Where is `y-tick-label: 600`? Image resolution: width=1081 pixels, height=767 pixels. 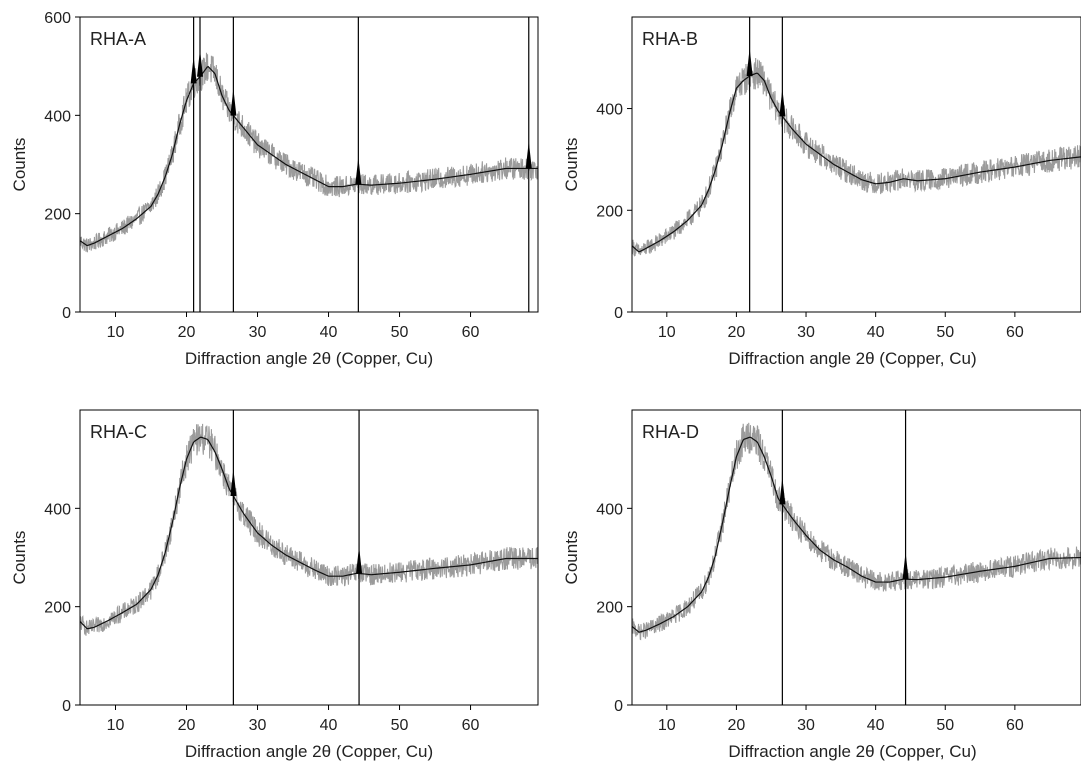
y-tick-label: 600 is located at coordinates (57, 18).